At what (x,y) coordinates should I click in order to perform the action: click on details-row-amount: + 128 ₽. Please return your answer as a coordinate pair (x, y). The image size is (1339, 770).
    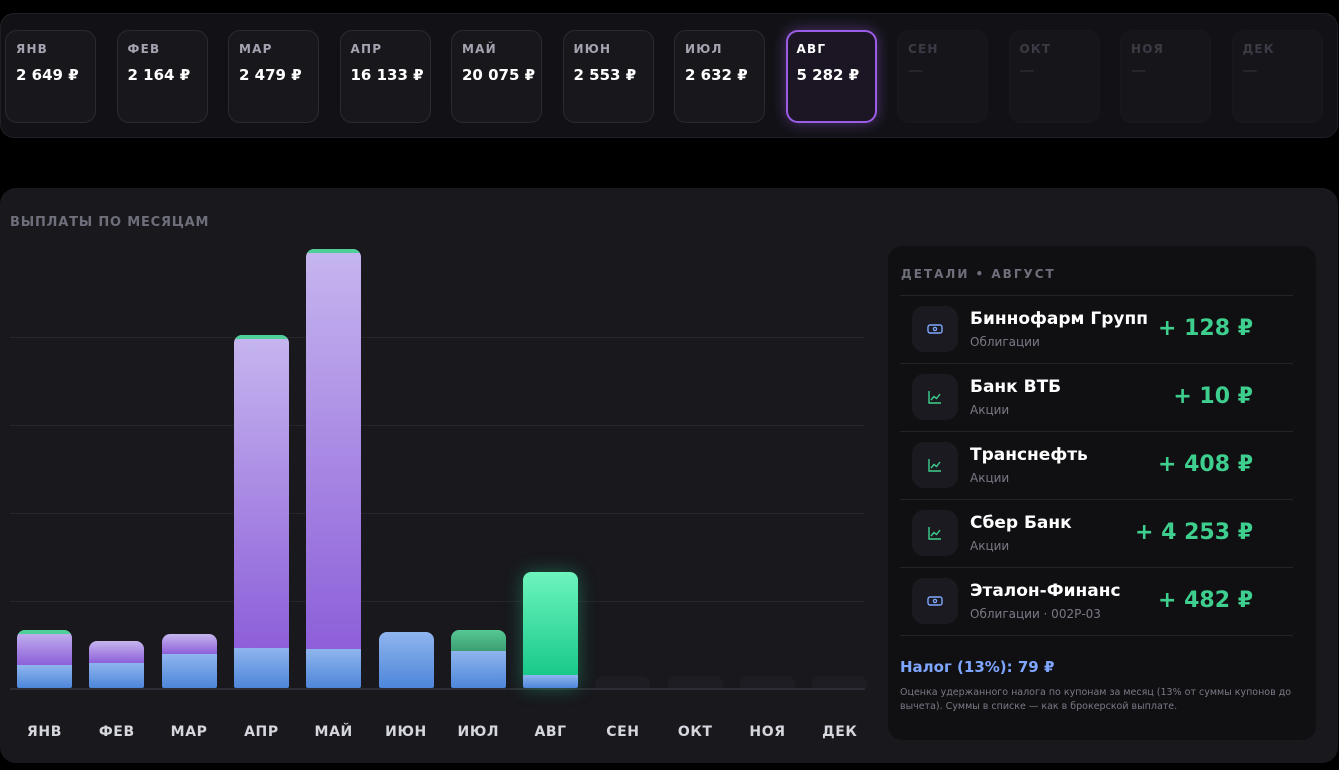
    Looking at the image, I should click on (1205, 328).